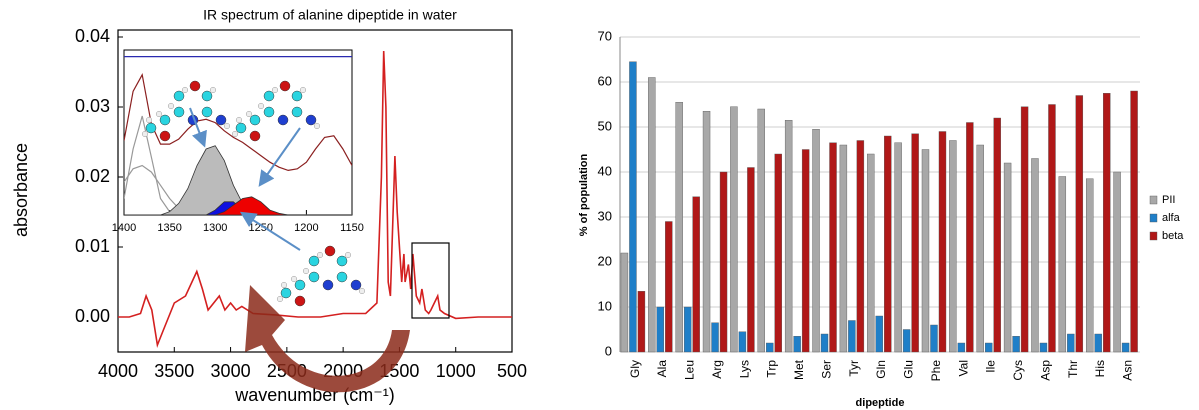  What do you see at coordinates (118, 371) in the screenshot?
I see `x-tick-label: 4000` at bounding box center [118, 371].